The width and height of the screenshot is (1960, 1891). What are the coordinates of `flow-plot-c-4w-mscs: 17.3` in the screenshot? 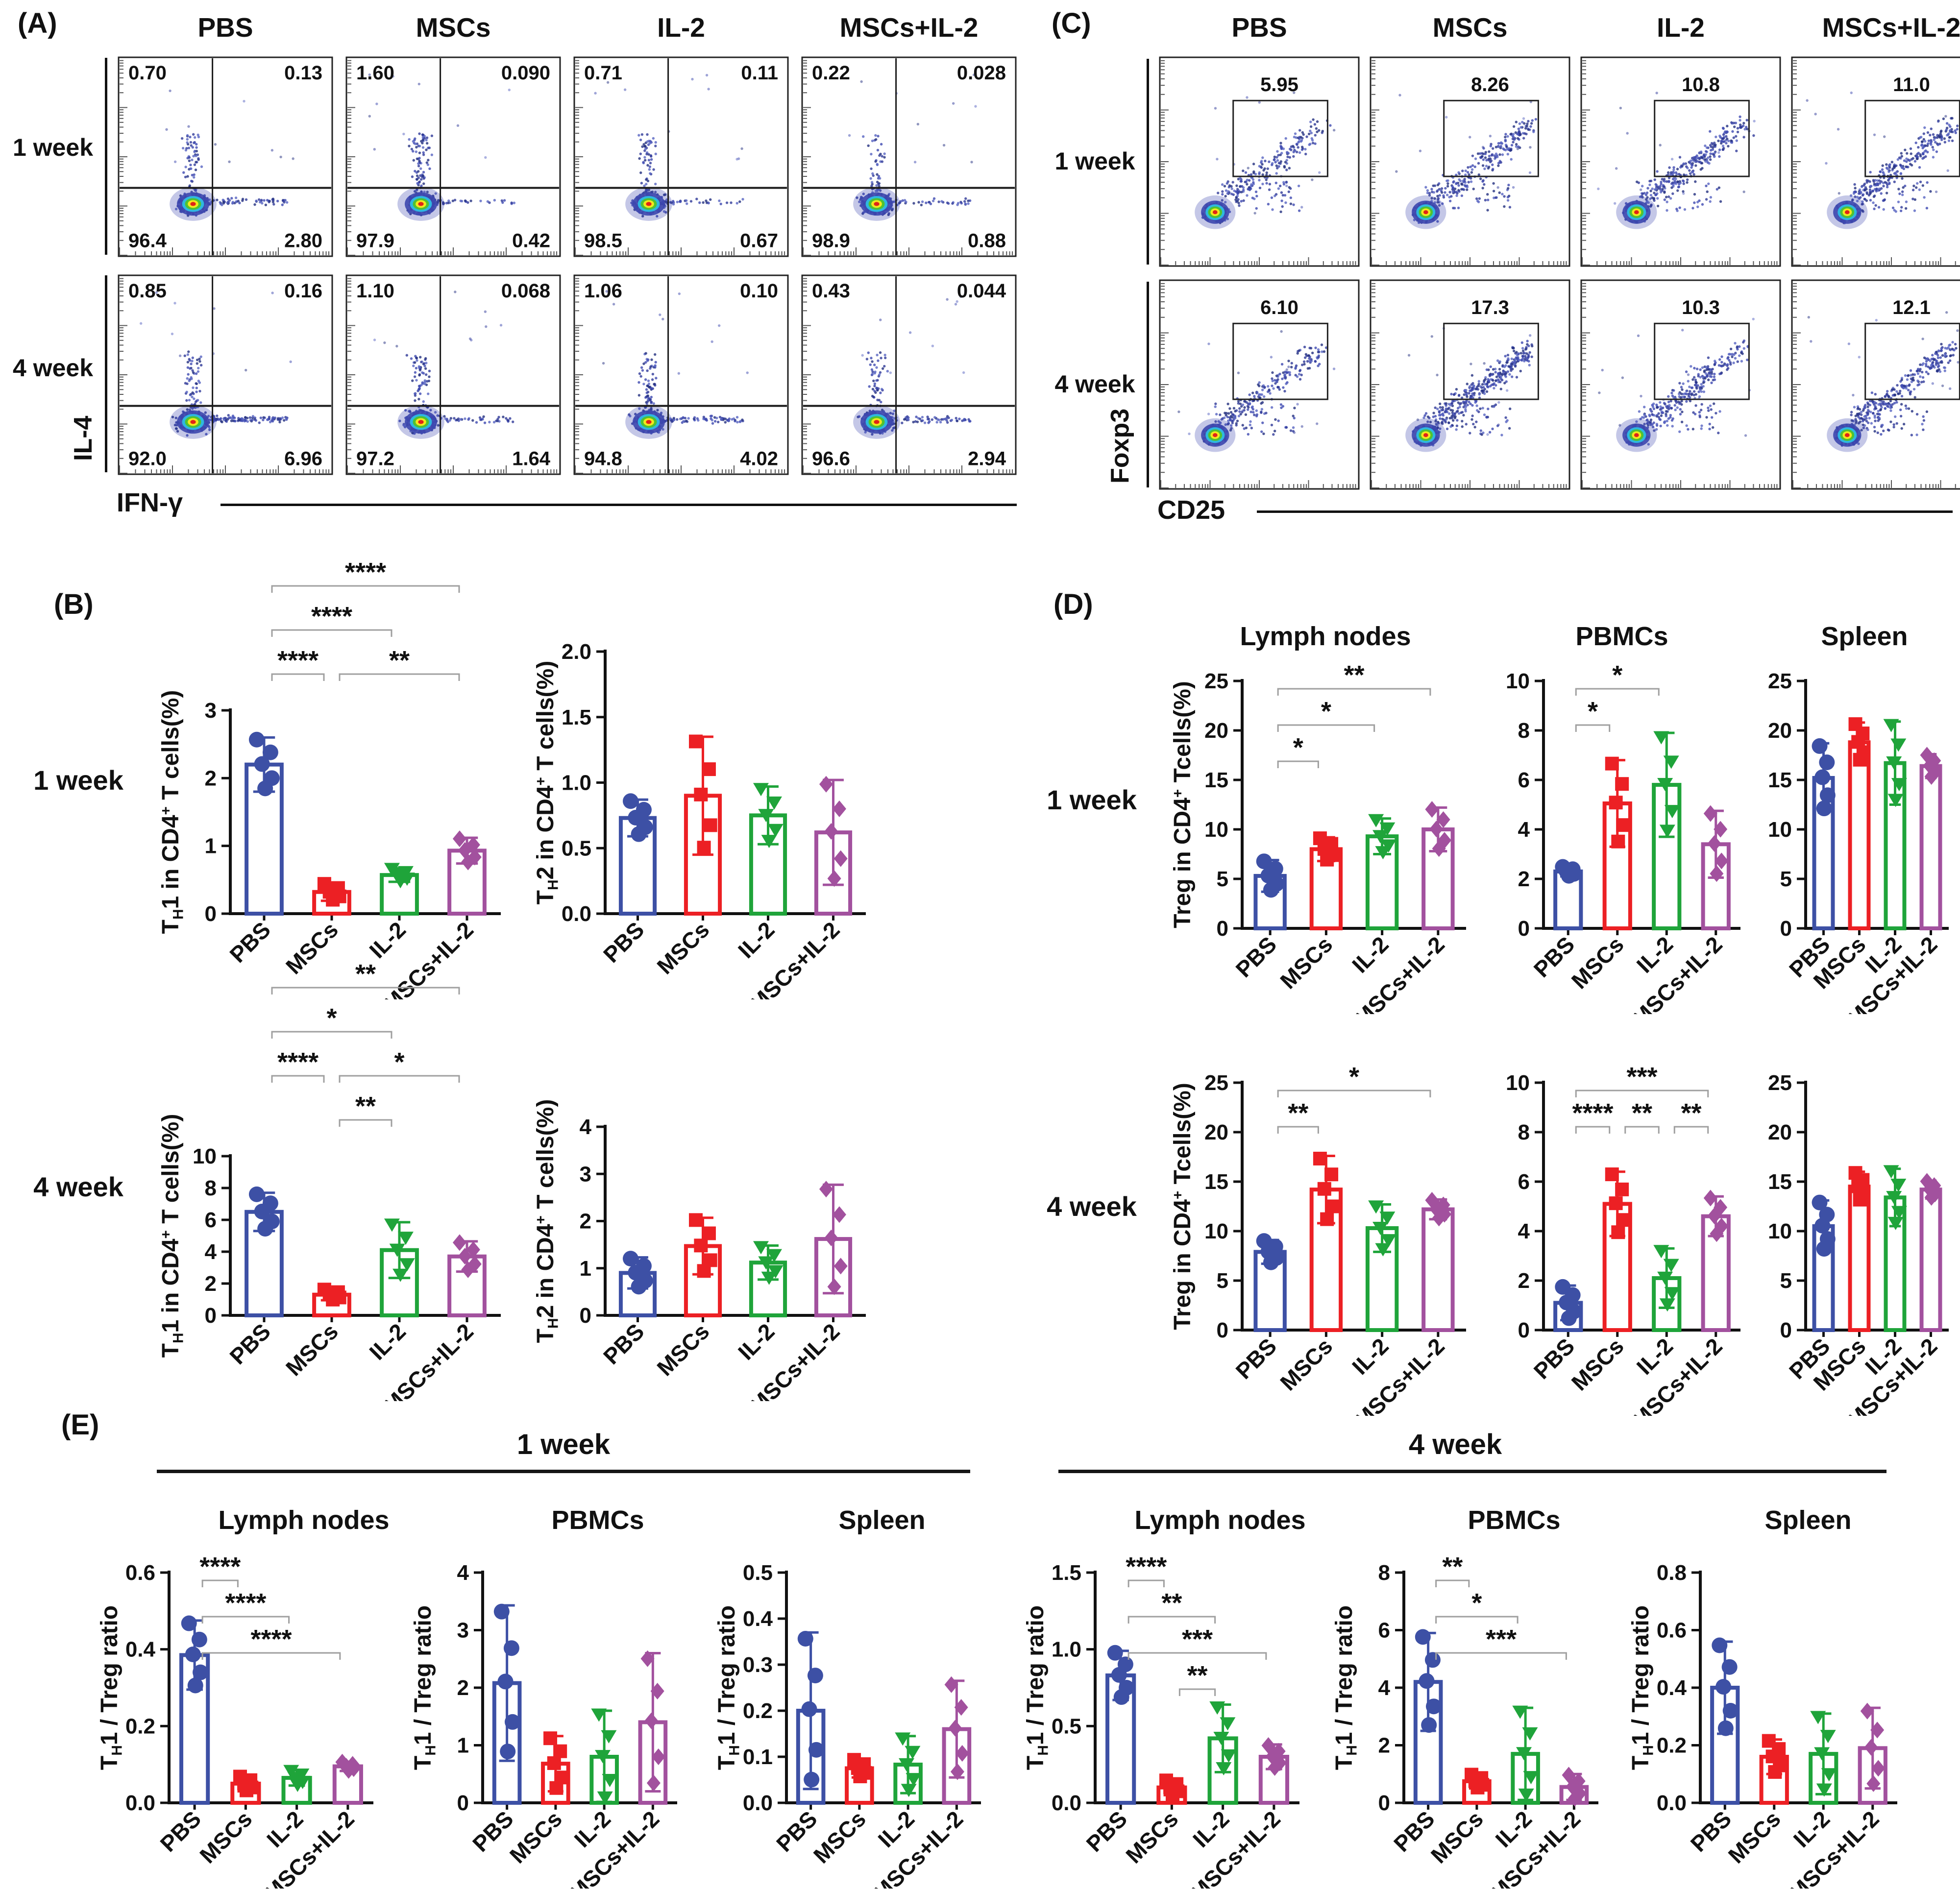 It's located at (1470, 384).